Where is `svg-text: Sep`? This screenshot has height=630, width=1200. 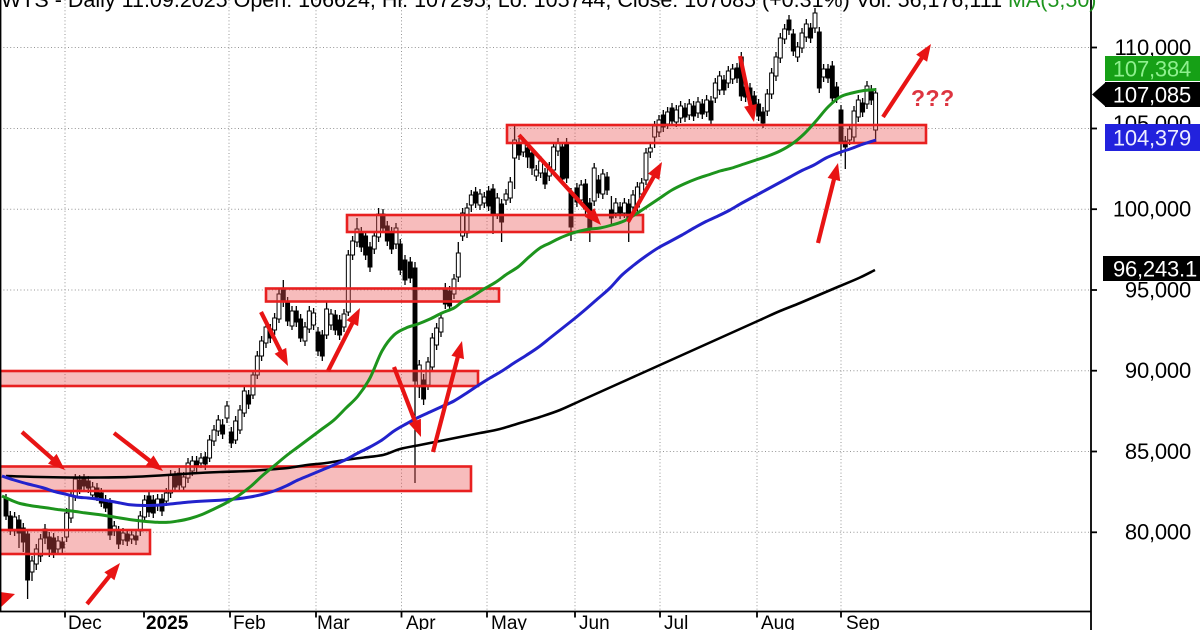
svg-text: Sep is located at coordinates (863, 621).